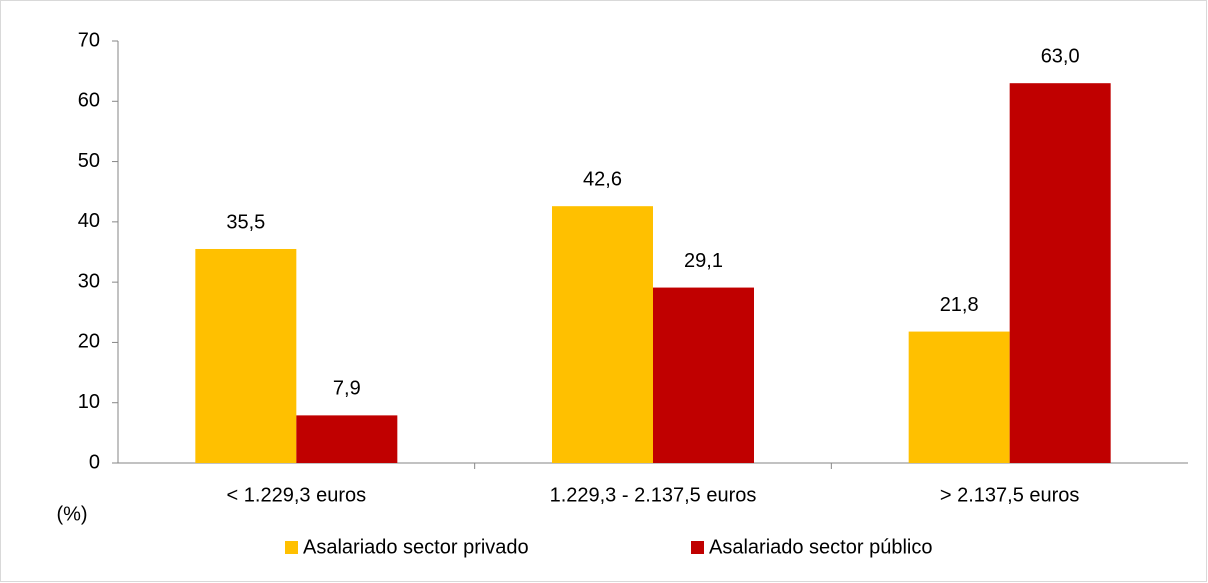 The height and width of the screenshot is (583, 1208). What do you see at coordinates (703, 261) in the screenshot?
I see `data-label: 29,1` at bounding box center [703, 261].